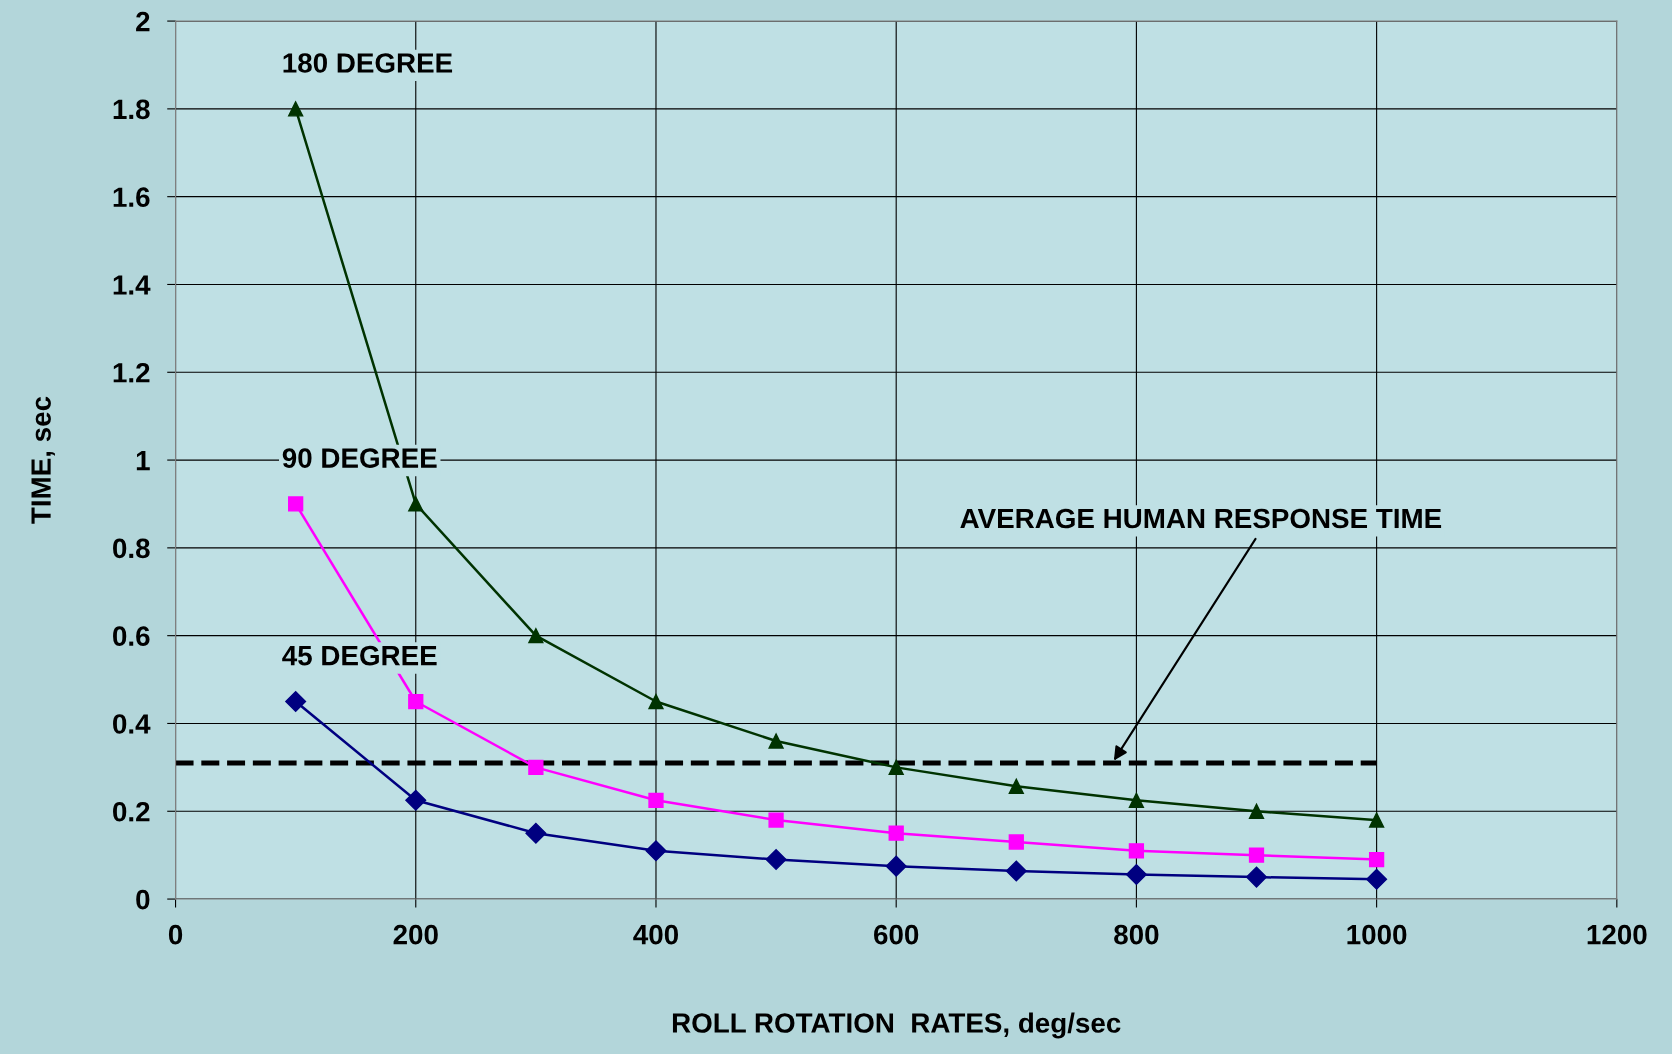  What do you see at coordinates (131, 811) in the screenshot?
I see `y-tick-label: 0.2` at bounding box center [131, 811].